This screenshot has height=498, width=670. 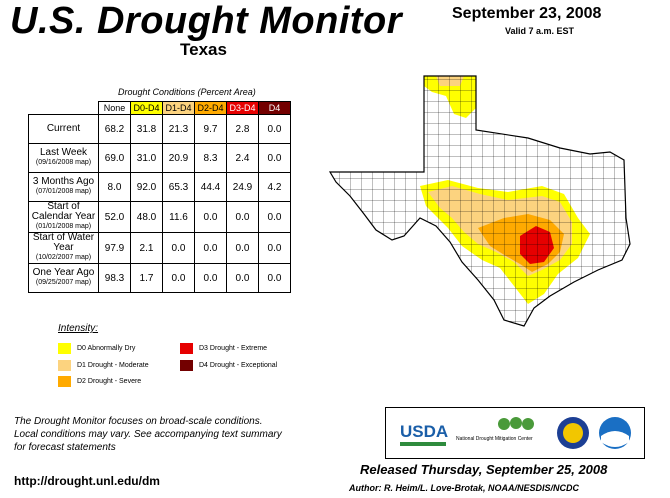 I want to click on table-cell: 31.0, so click(x=146, y=158).